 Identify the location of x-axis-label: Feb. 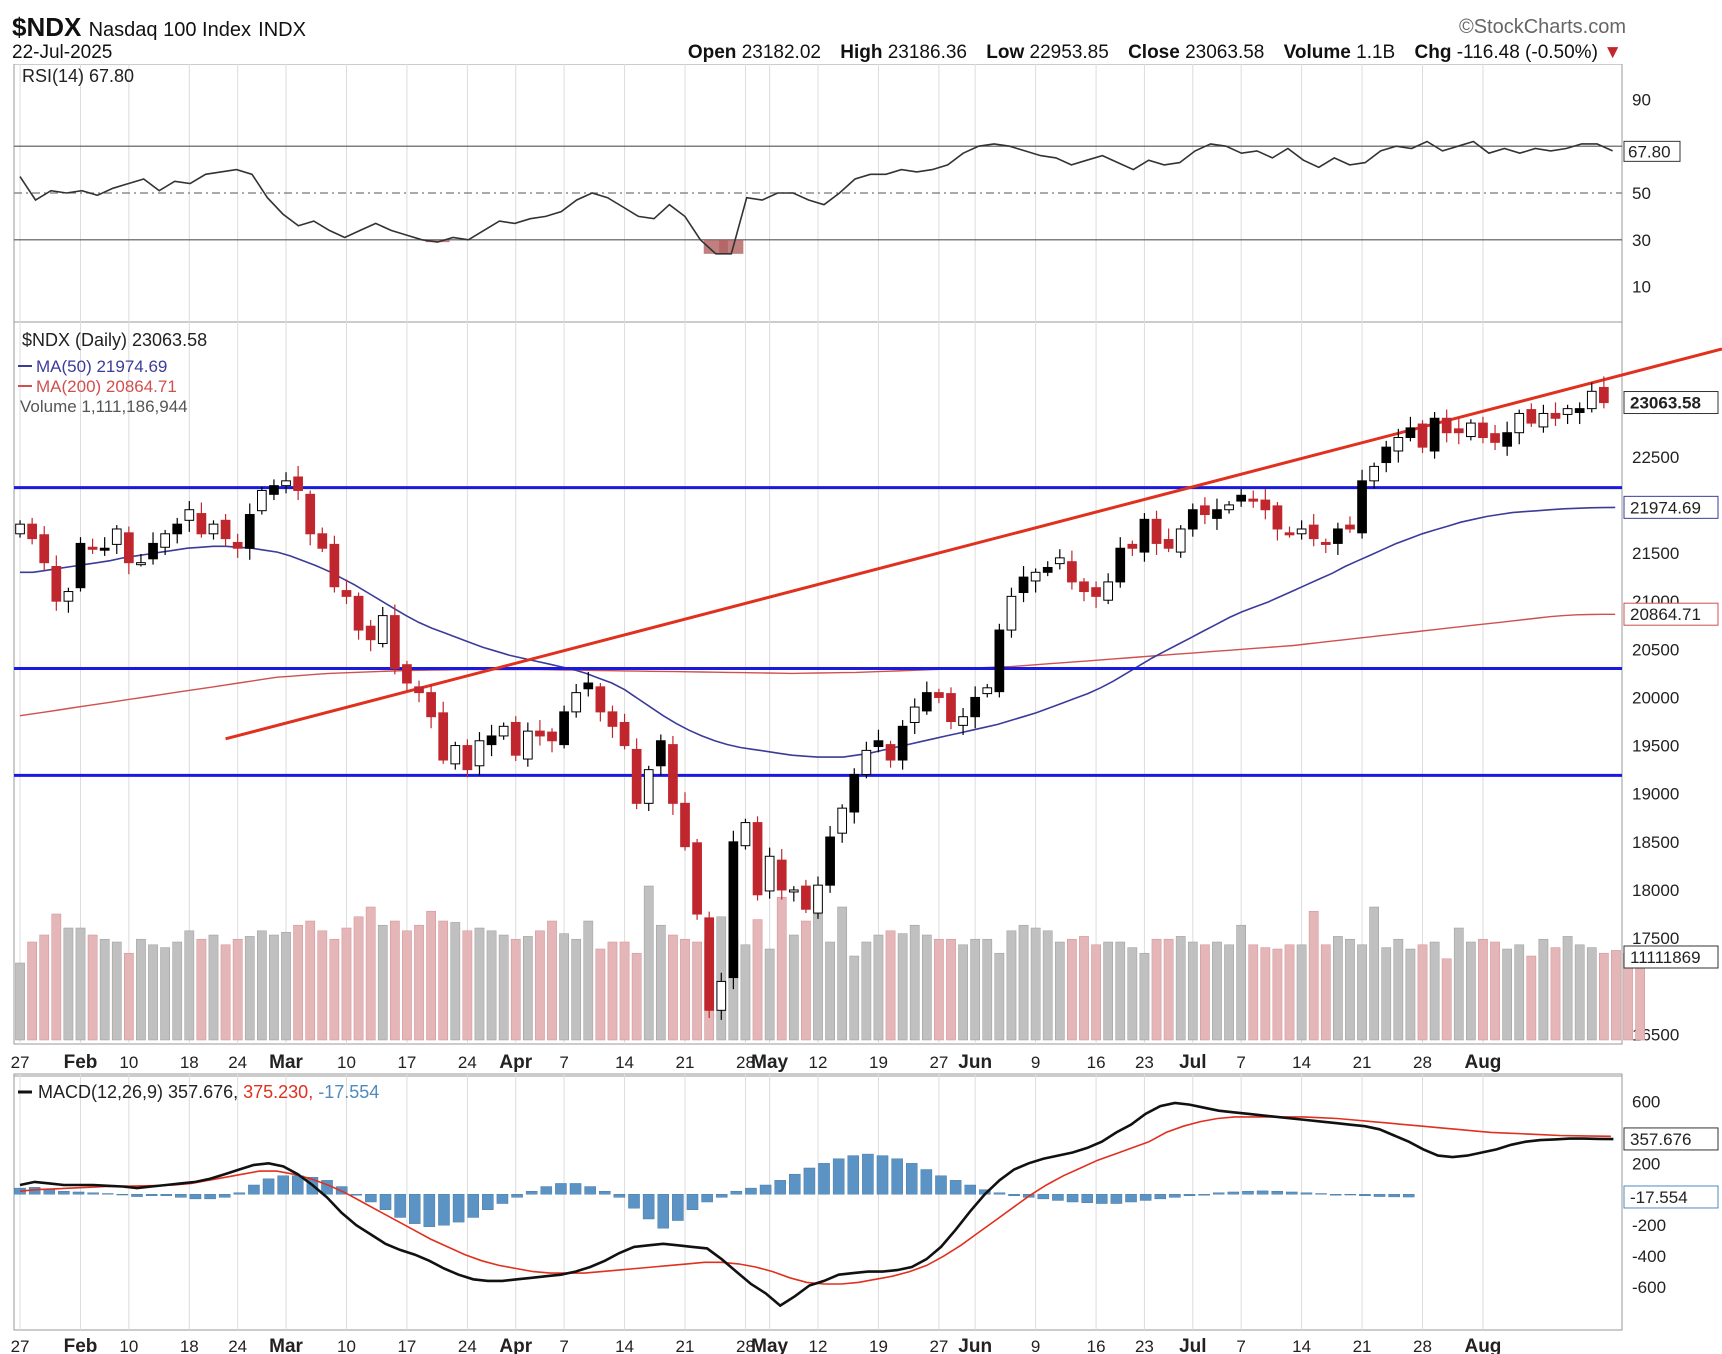
(81, 1062).